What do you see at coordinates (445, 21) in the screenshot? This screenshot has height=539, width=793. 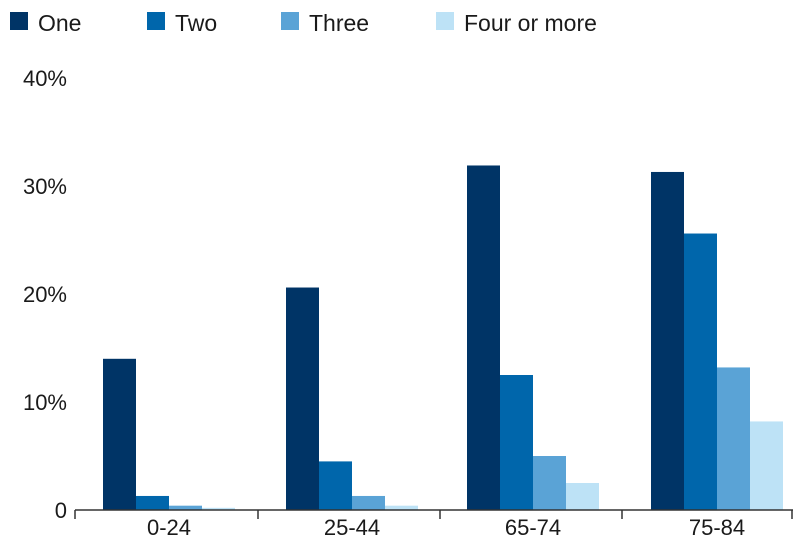 I see `legend-swatch-four-or-more` at bounding box center [445, 21].